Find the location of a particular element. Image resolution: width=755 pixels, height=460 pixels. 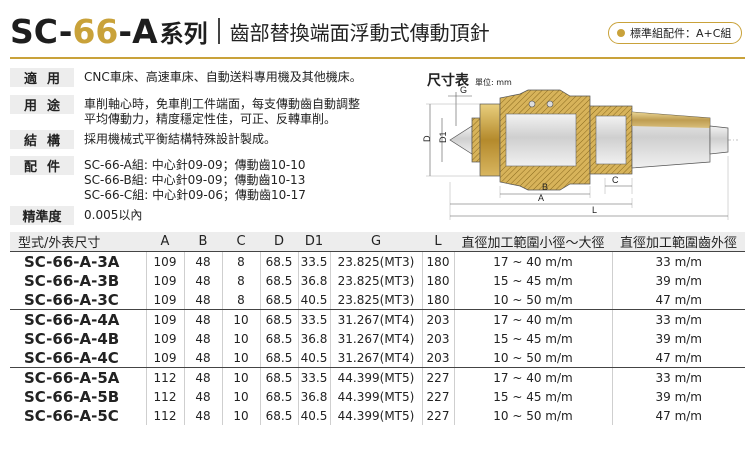

spec-label: 精準度 is located at coordinates (42, 215).